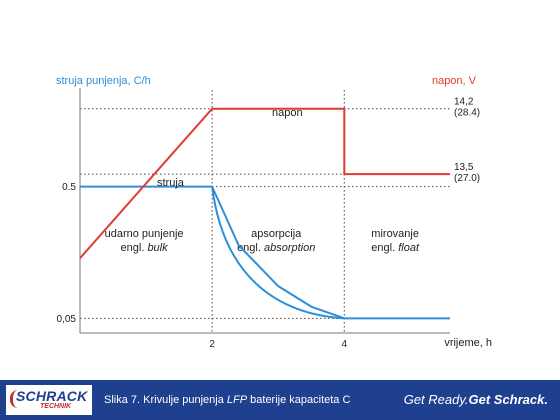 The image size is (560, 420). What do you see at coordinates (144, 234) in the screenshot?
I see `phase-label-0: udarno punjenje` at bounding box center [144, 234].